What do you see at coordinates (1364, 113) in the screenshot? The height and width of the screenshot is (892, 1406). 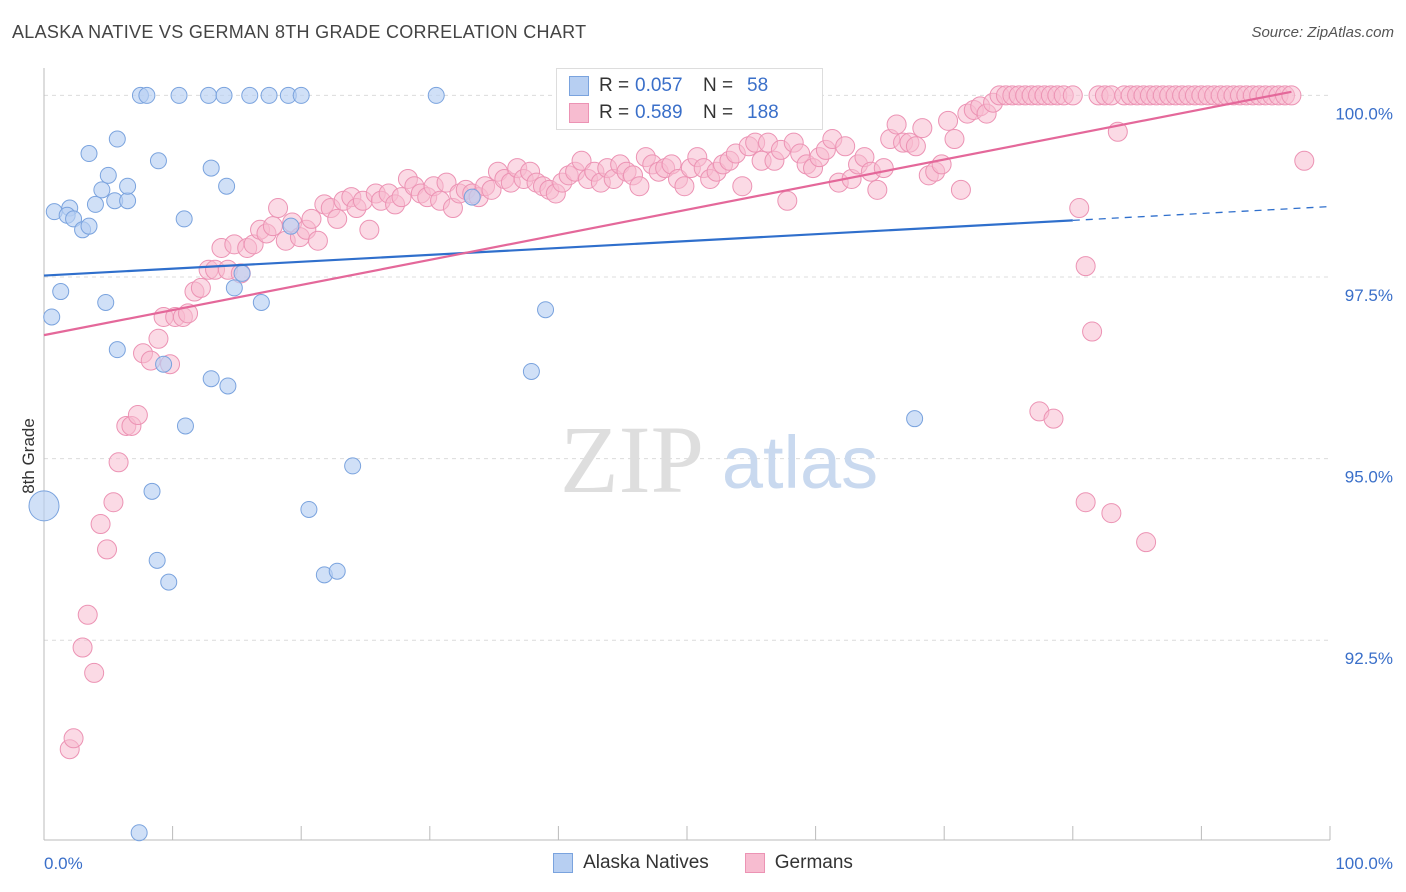 I see `y-tick-label: 100.0%` at bounding box center [1364, 113].